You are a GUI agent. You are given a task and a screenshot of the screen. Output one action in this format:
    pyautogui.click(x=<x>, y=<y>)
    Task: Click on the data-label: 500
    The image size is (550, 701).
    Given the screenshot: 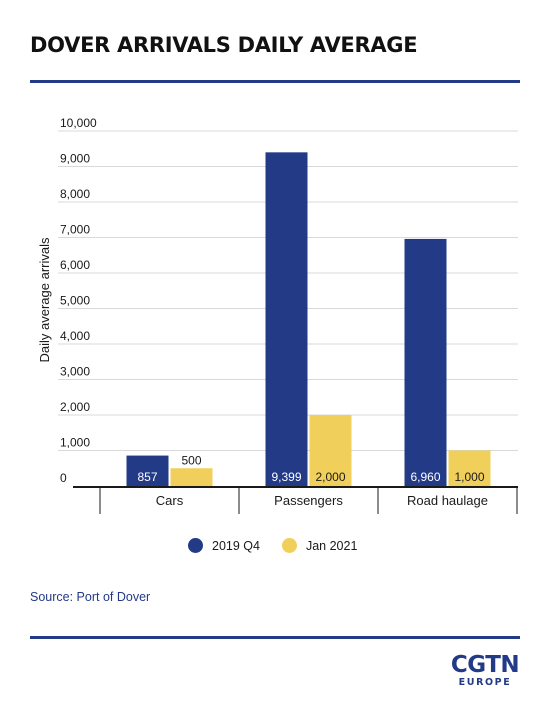 What is the action you would take?
    pyautogui.click(x=191, y=460)
    